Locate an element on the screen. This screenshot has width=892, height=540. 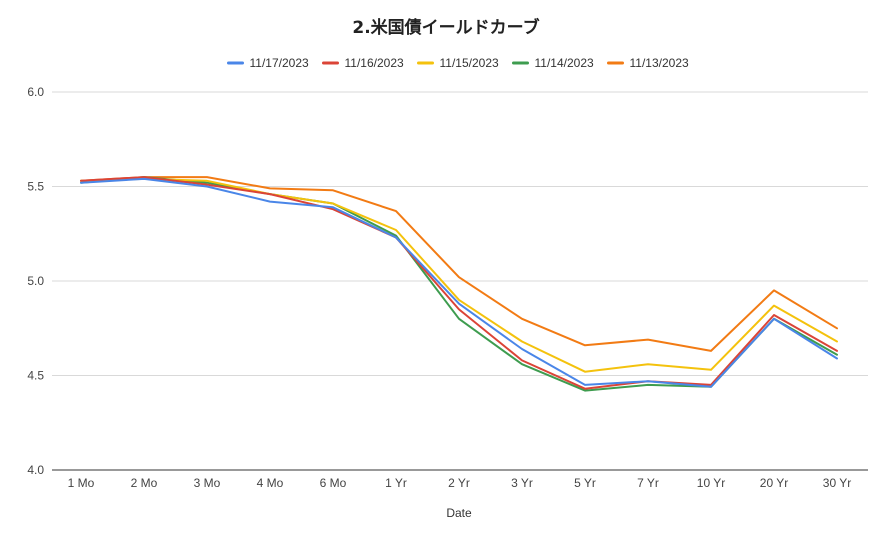
y-tick-label: 4.0 is located at coordinates (35, 470).